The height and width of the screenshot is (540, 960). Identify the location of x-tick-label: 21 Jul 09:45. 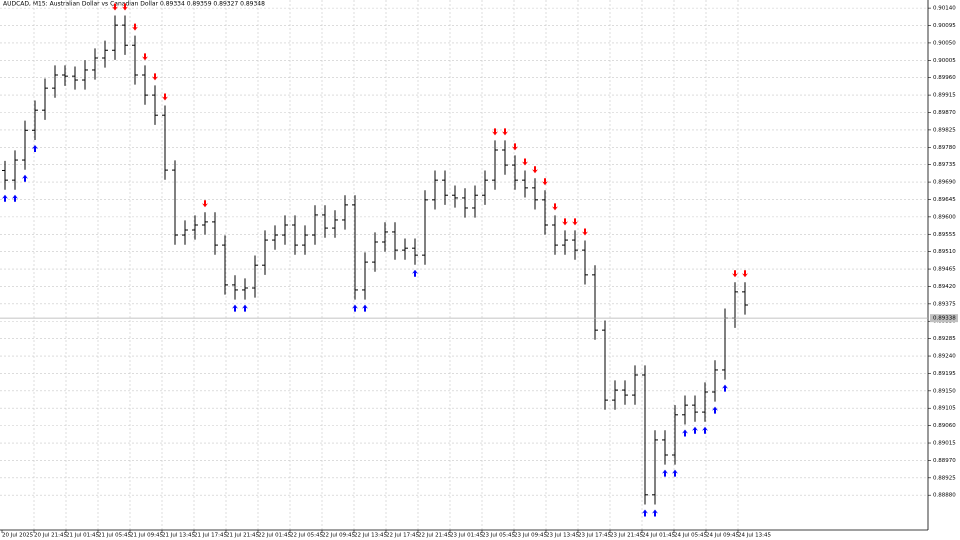
(146, 536).